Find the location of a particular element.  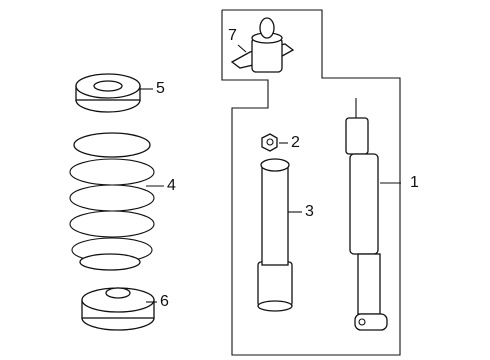

callout-label: 3 is located at coordinates (309, 211).